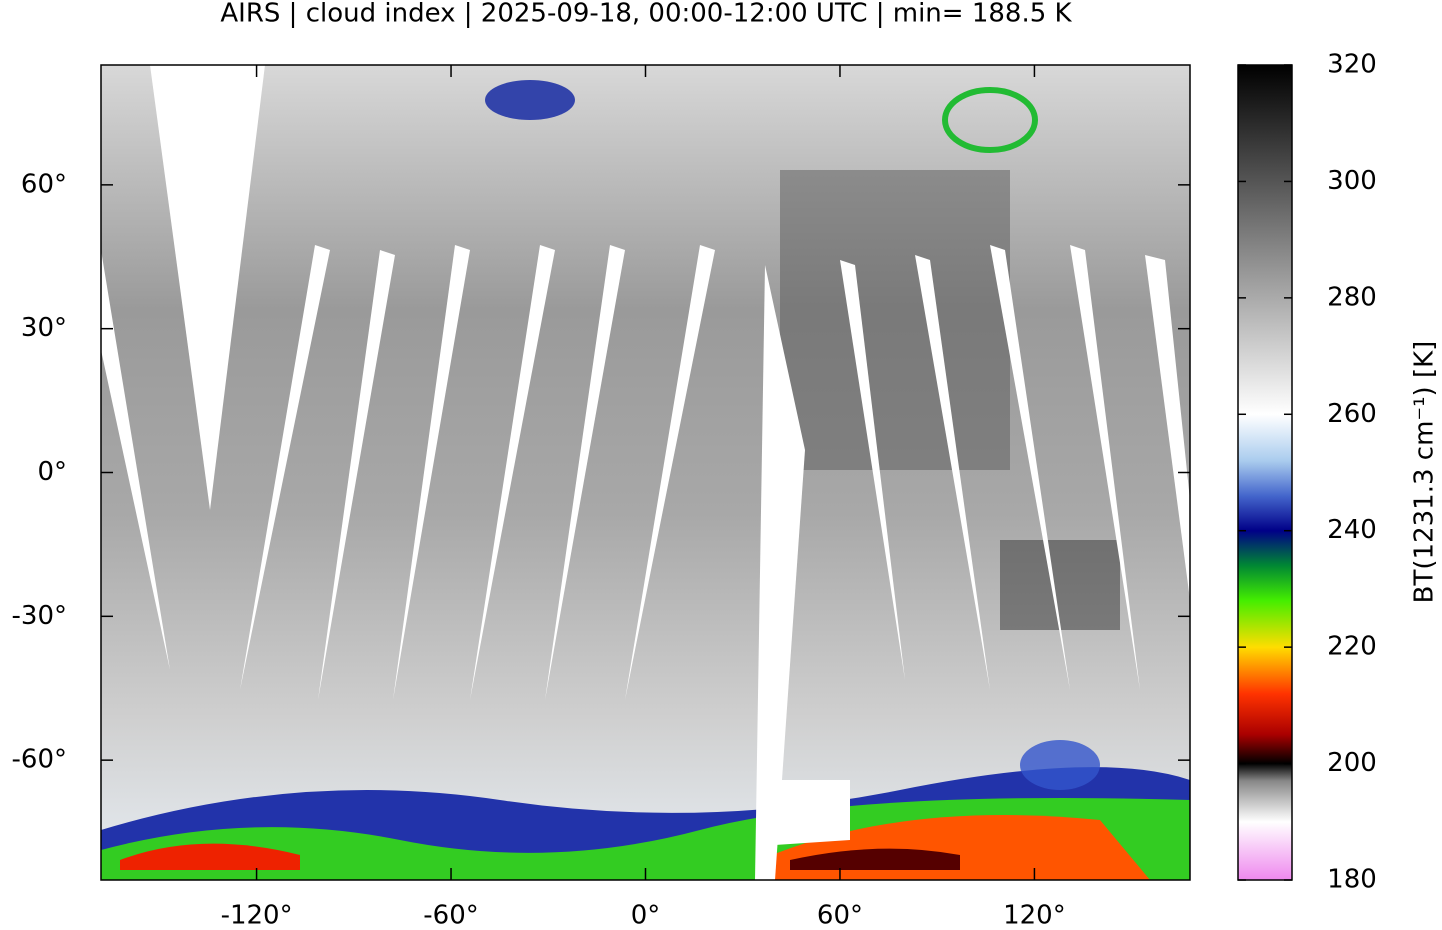 This screenshot has width=1442, height=930. I want to click on x-tick-label: -120°, so click(257, 915).